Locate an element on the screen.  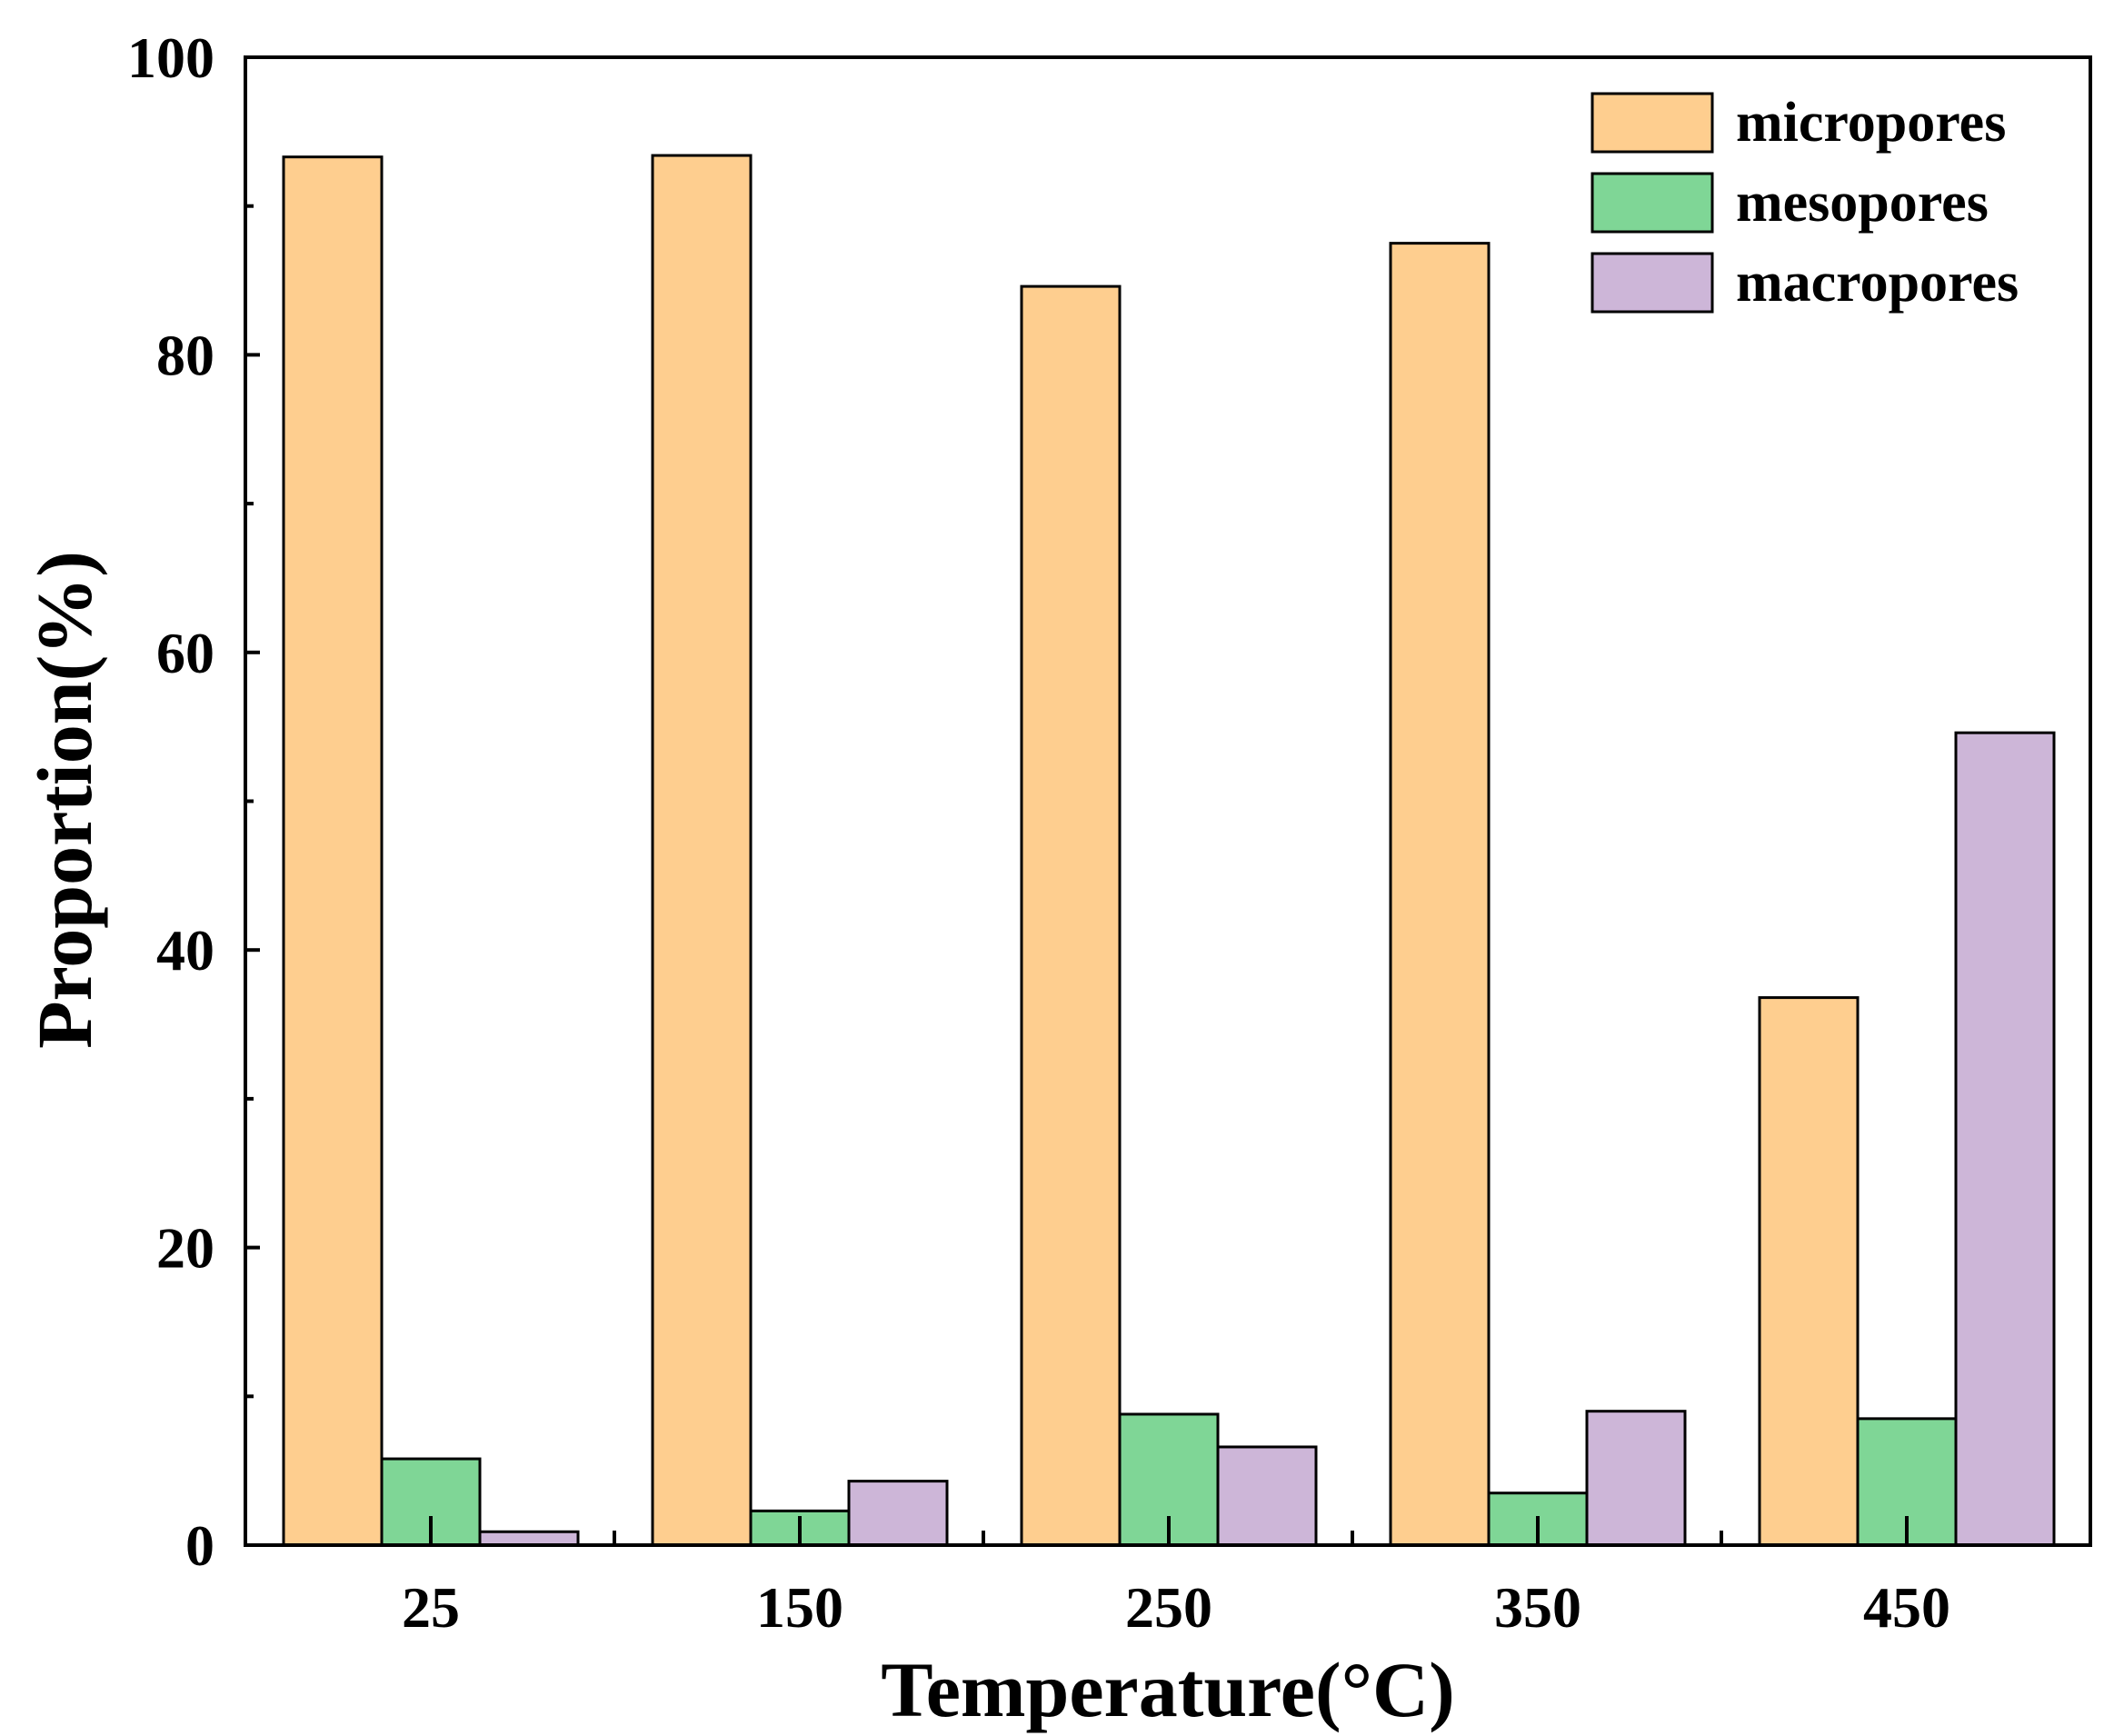
x-tick-label: 150 is located at coordinates (800, 1607).